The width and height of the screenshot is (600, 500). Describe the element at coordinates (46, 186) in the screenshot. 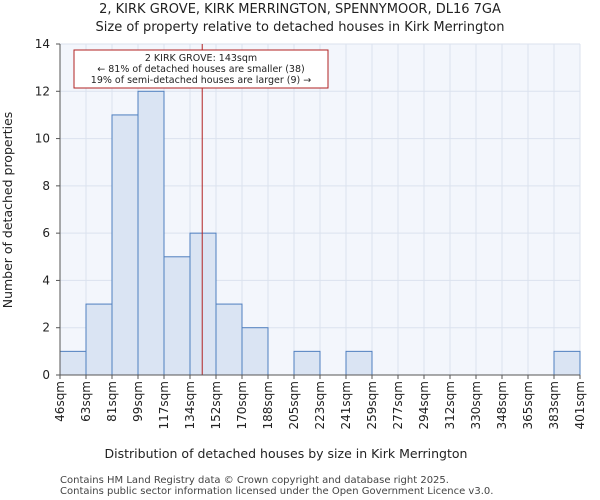

I see `y-tick-label: 8` at that location.